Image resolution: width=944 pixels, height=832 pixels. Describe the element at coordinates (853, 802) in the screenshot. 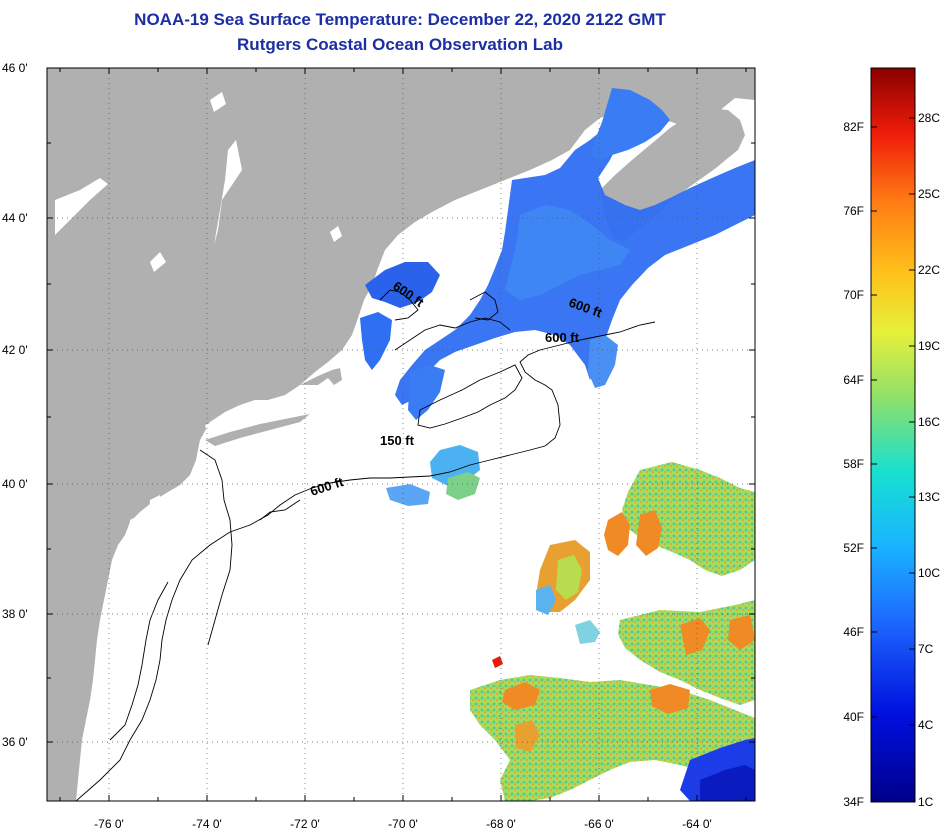

I see `colorbar-label-34f: 34F` at that location.